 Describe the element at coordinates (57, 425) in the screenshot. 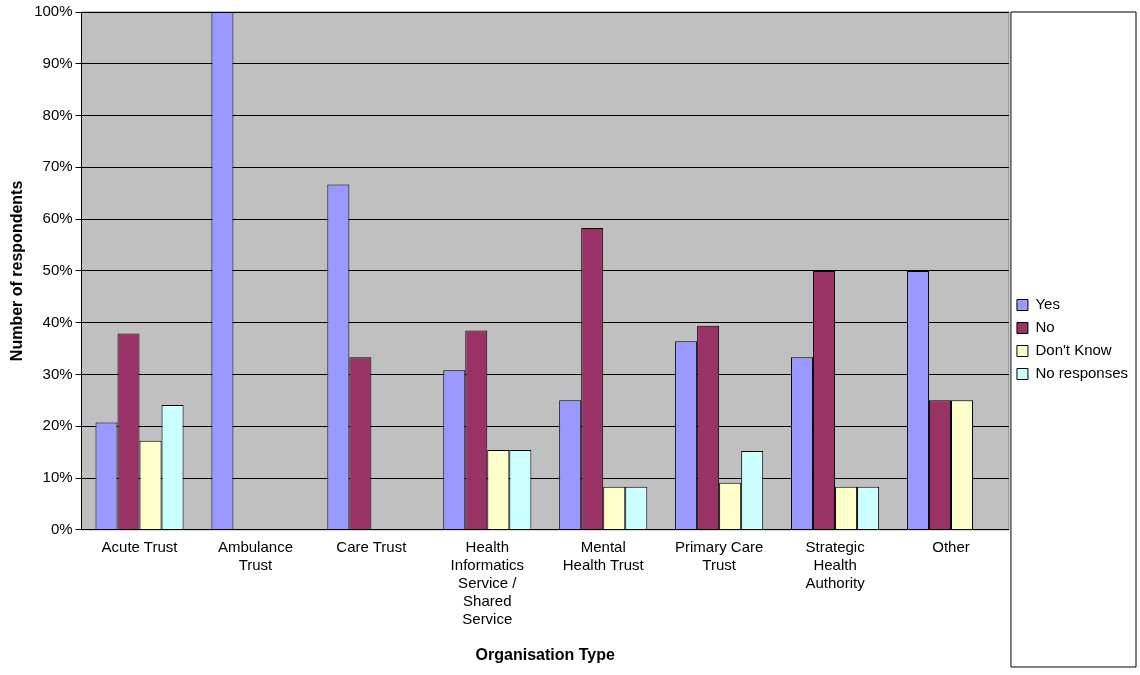

I see `y-tick-label: 20%` at that location.